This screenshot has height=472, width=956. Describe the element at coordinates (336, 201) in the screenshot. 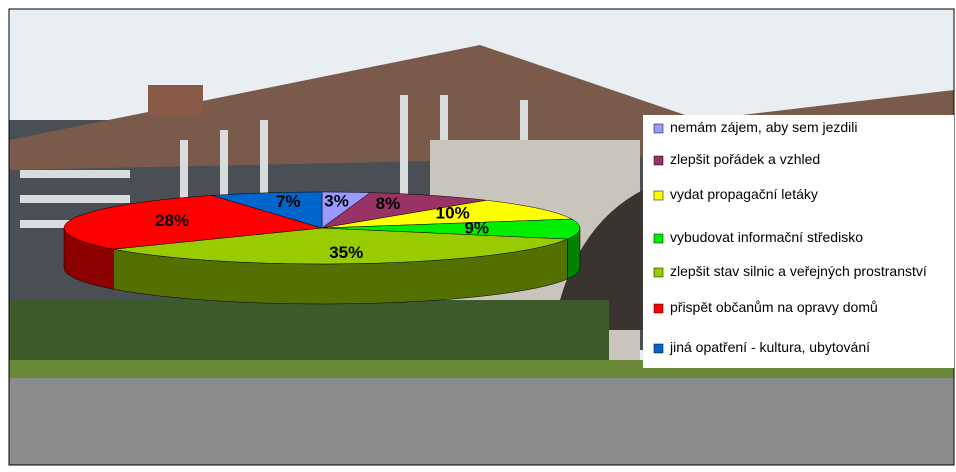

I see `data-label: 3%` at that location.